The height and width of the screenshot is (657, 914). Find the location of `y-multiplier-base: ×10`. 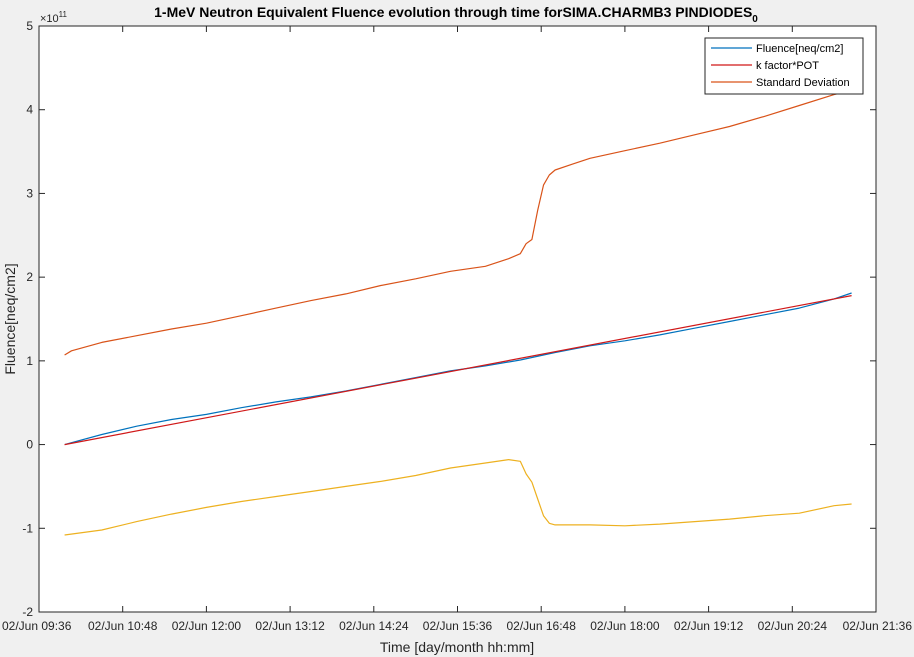

y-multiplier-base: ×10 is located at coordinates (49, 19).